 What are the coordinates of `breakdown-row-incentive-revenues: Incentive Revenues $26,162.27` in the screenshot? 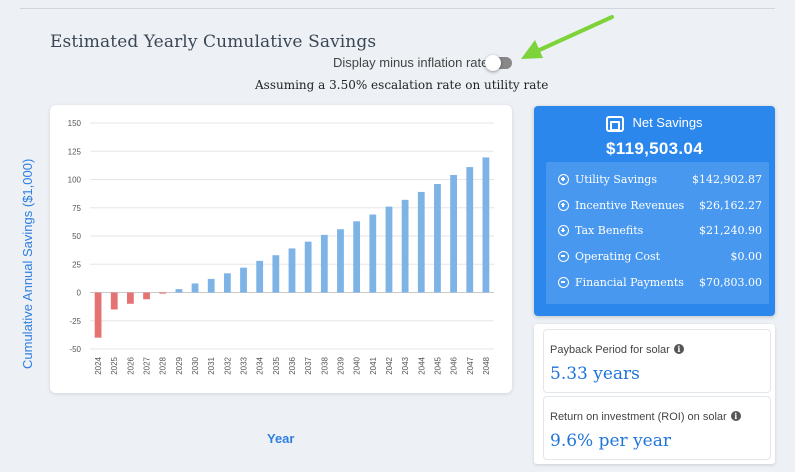 It's located at (657, 211).